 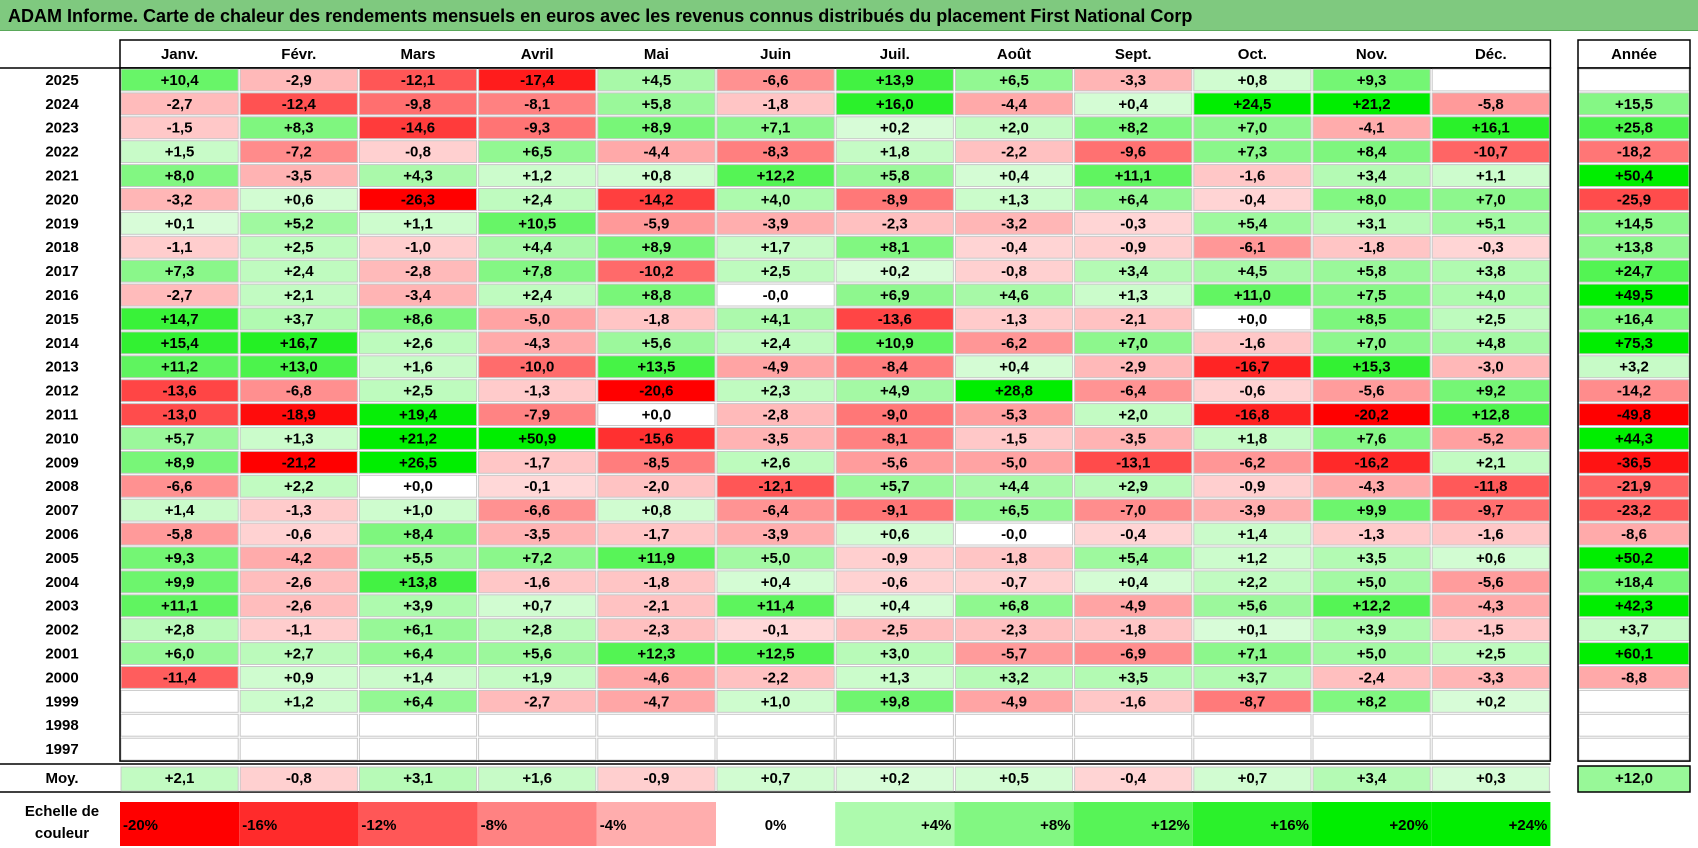 What do you see at coordinates (1253, 271) in the screenshot?
I see `cell-value: +4,5` at bounding box center [1253, 271].